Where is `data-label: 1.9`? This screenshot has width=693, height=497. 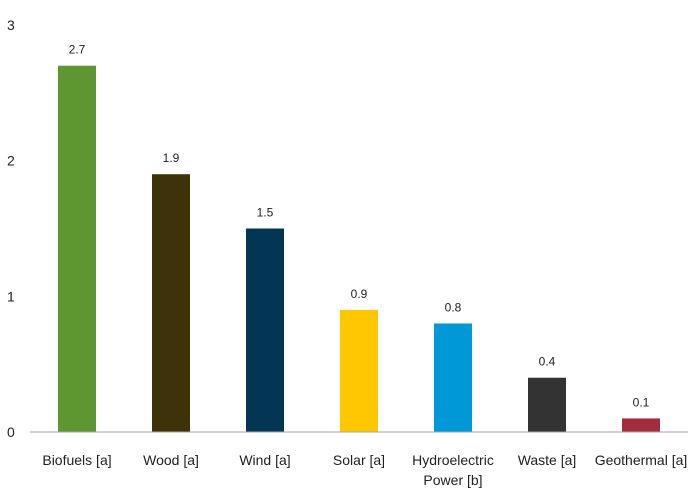 data-label: 1.9 is located at coordinates (171, 158).